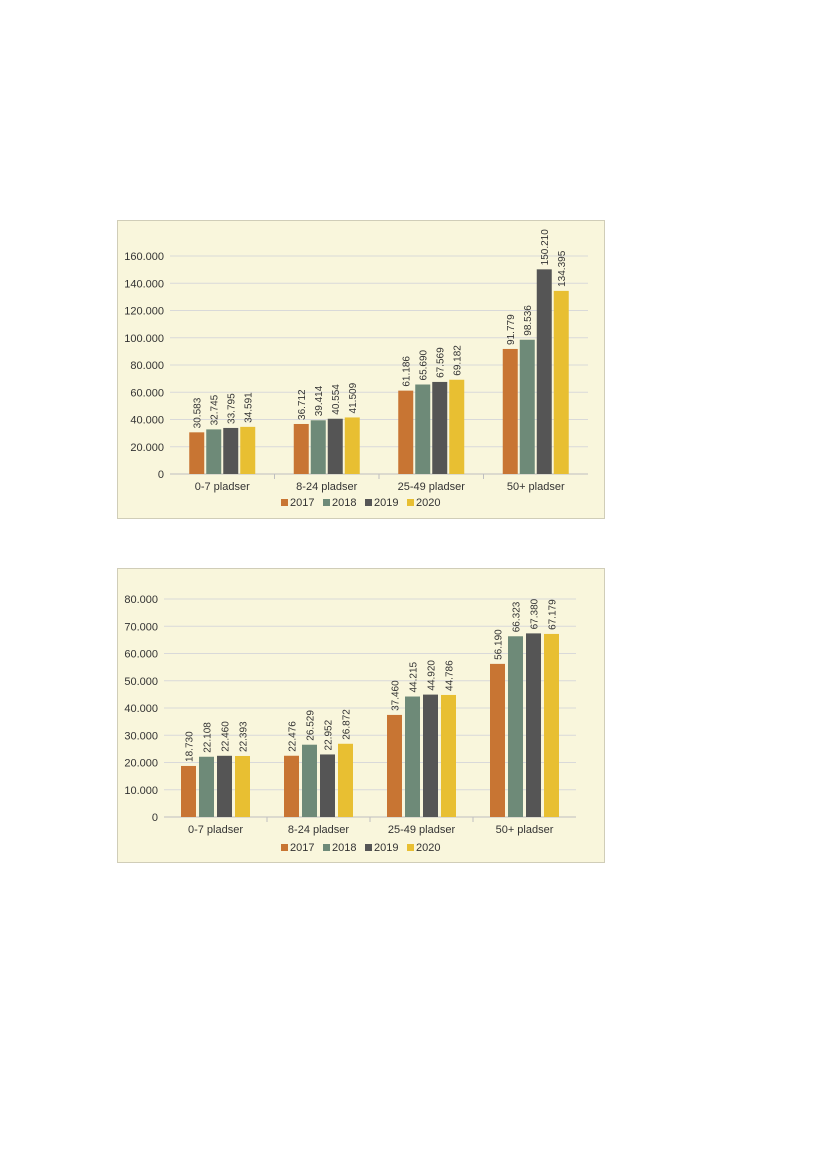 Image resolution: width=827 pixels, height=1169 pixels. What do you see at coordinates (293, 736) in the screenshot?
I see `data-label: 22.476` at bounding box center [293, 736].